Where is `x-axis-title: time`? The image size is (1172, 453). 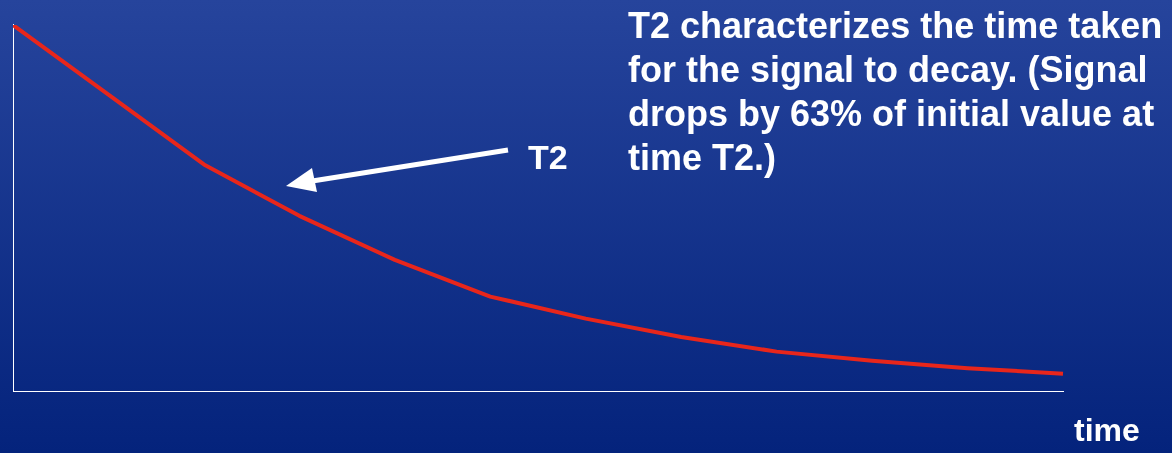
x-axis-title: time is located at coordinates (1107, 430).